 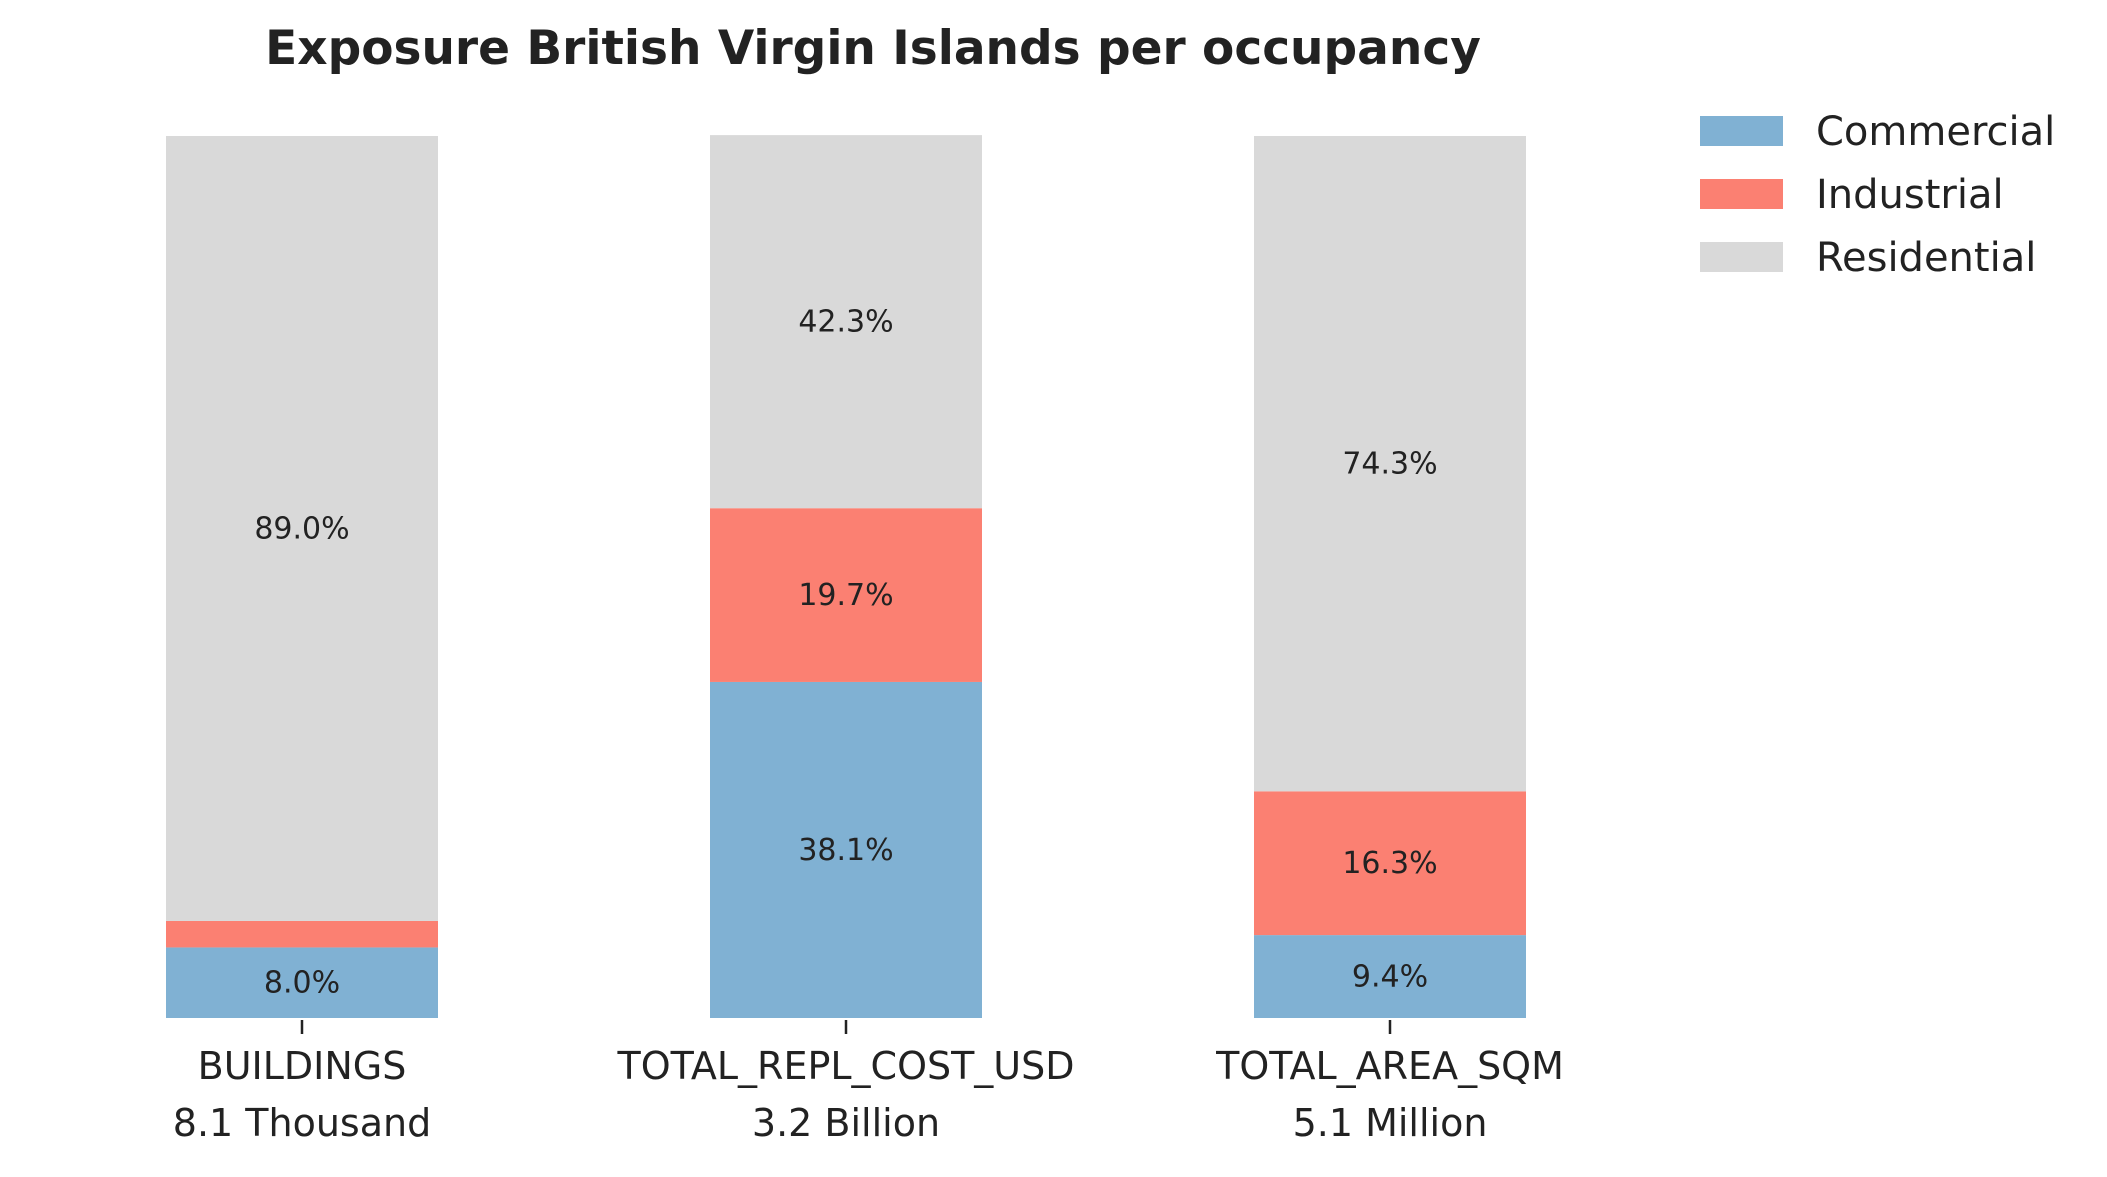 I want to click on data-label-residential-total-area-sqm: 74.3%, so click(x=1389, y=464).